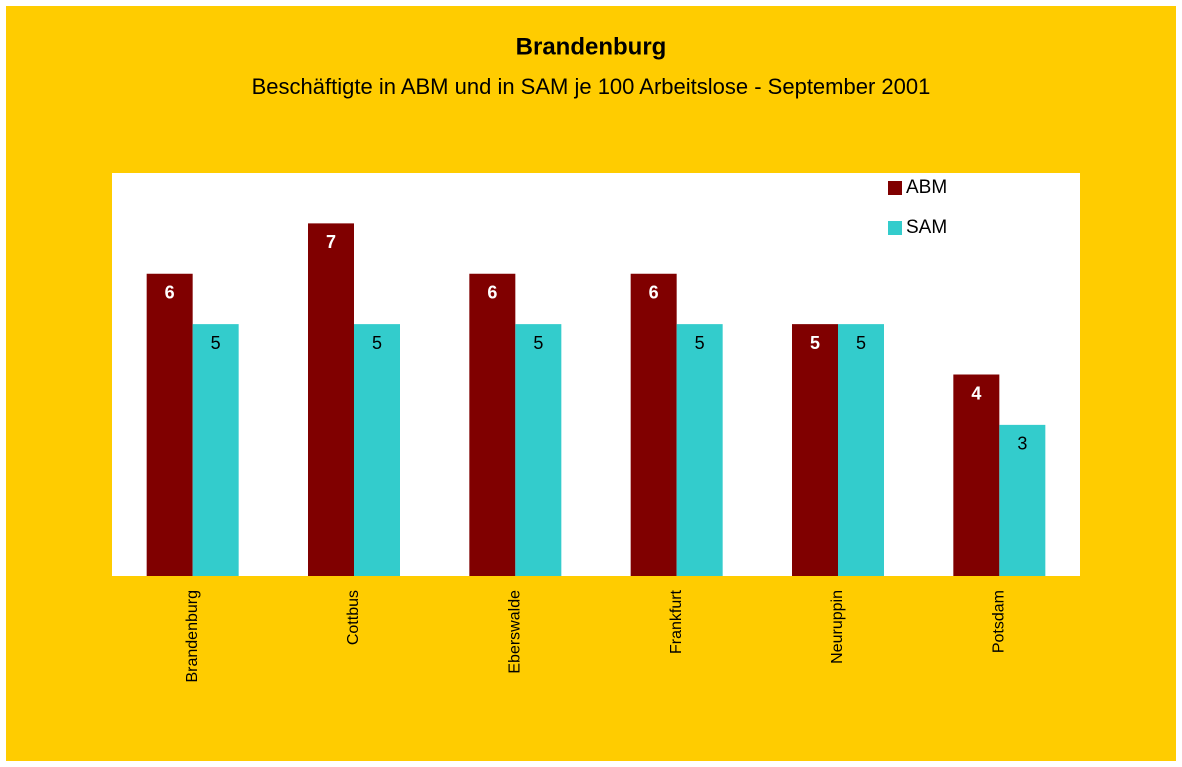 The height and width of the screenshot is (767, 1182). I want to click on chart-title: Brandenburg, so click(591, 46).